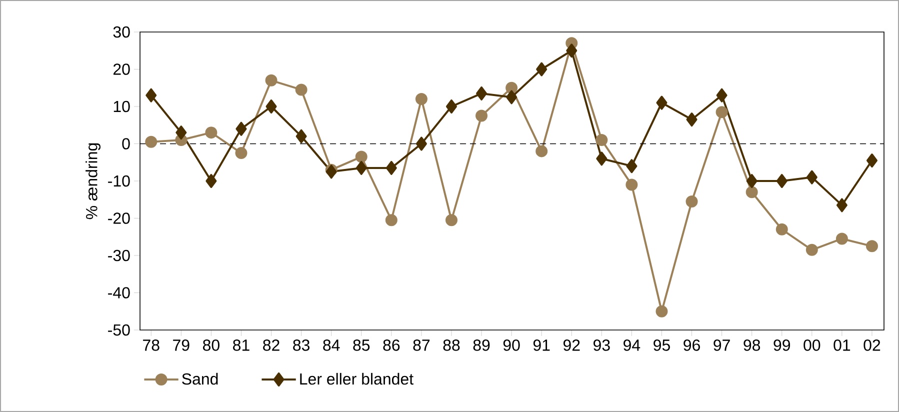  I want to click on y-tick-label: 0, so click(126, 144).